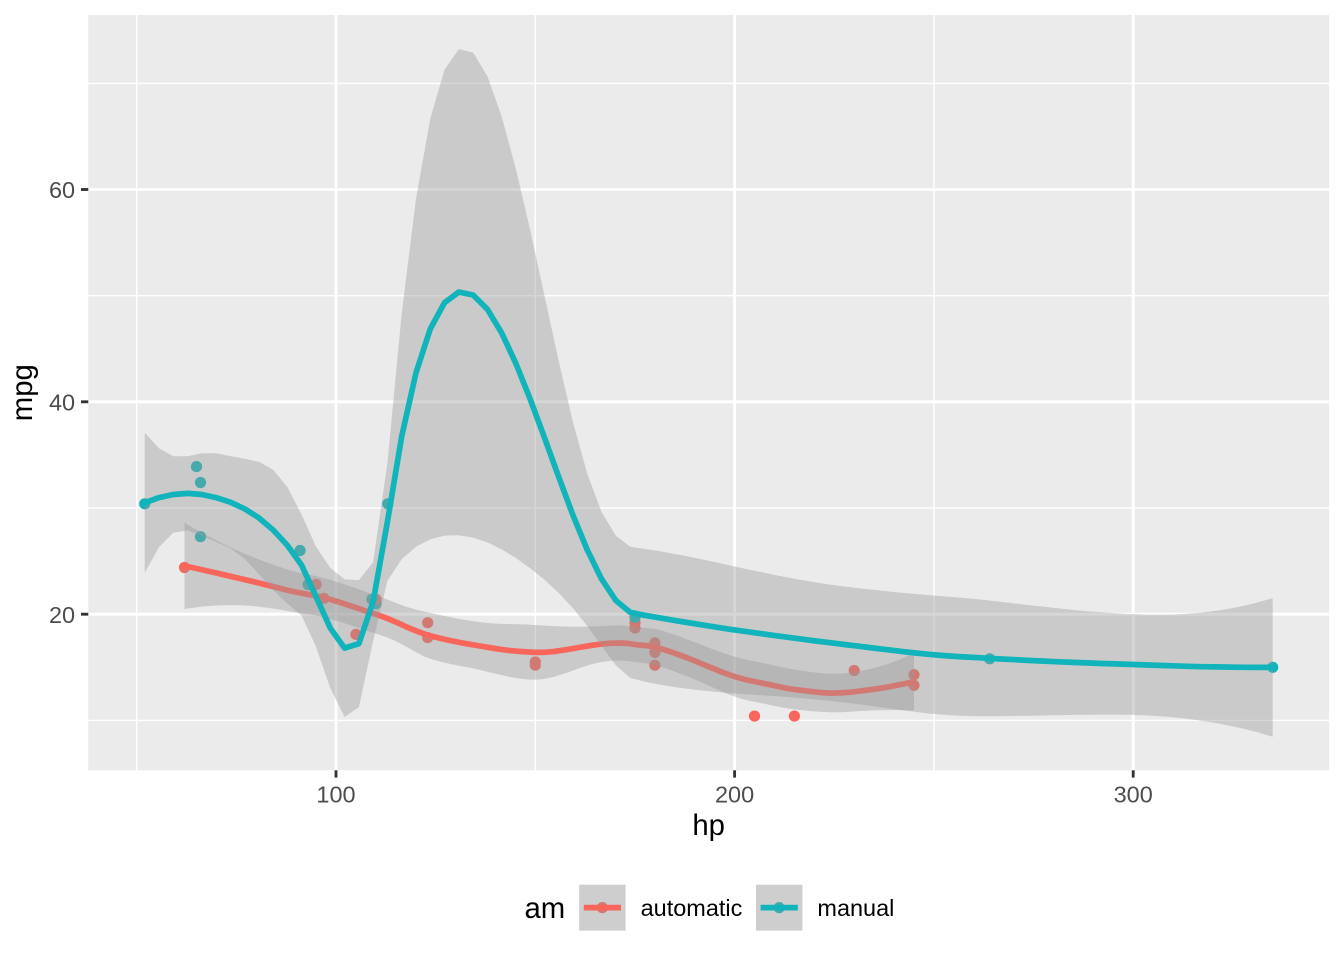  Describe the element at coordinates (1133, 794) in the screenshot. I see `svg-text: 300` at that location.